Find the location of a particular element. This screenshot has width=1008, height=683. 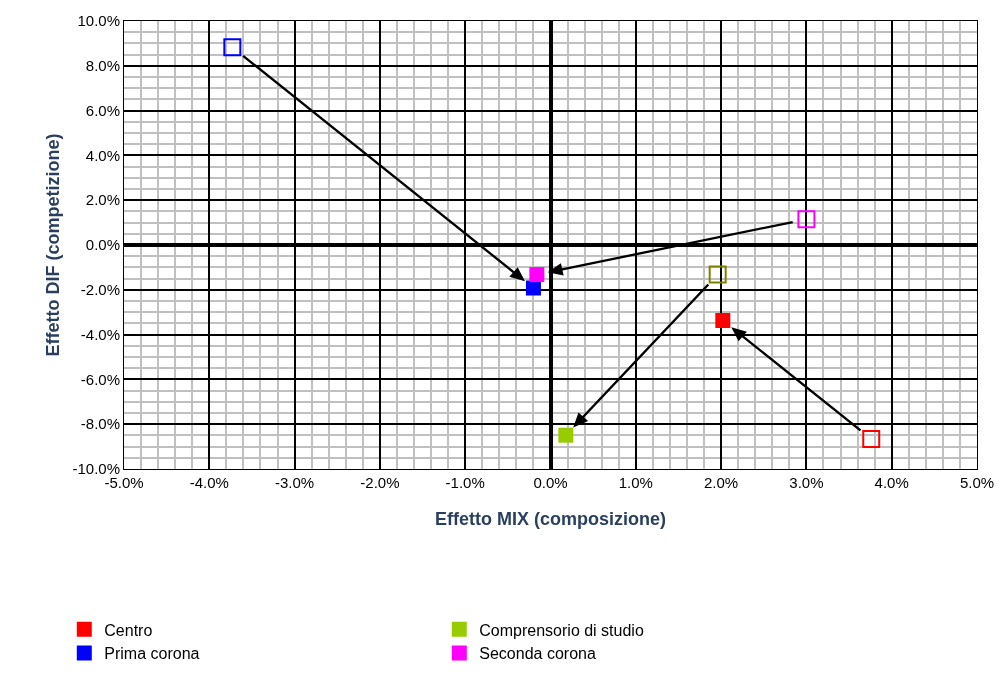

y-tick-label: -2.0% is located at coordinates (100, 290).